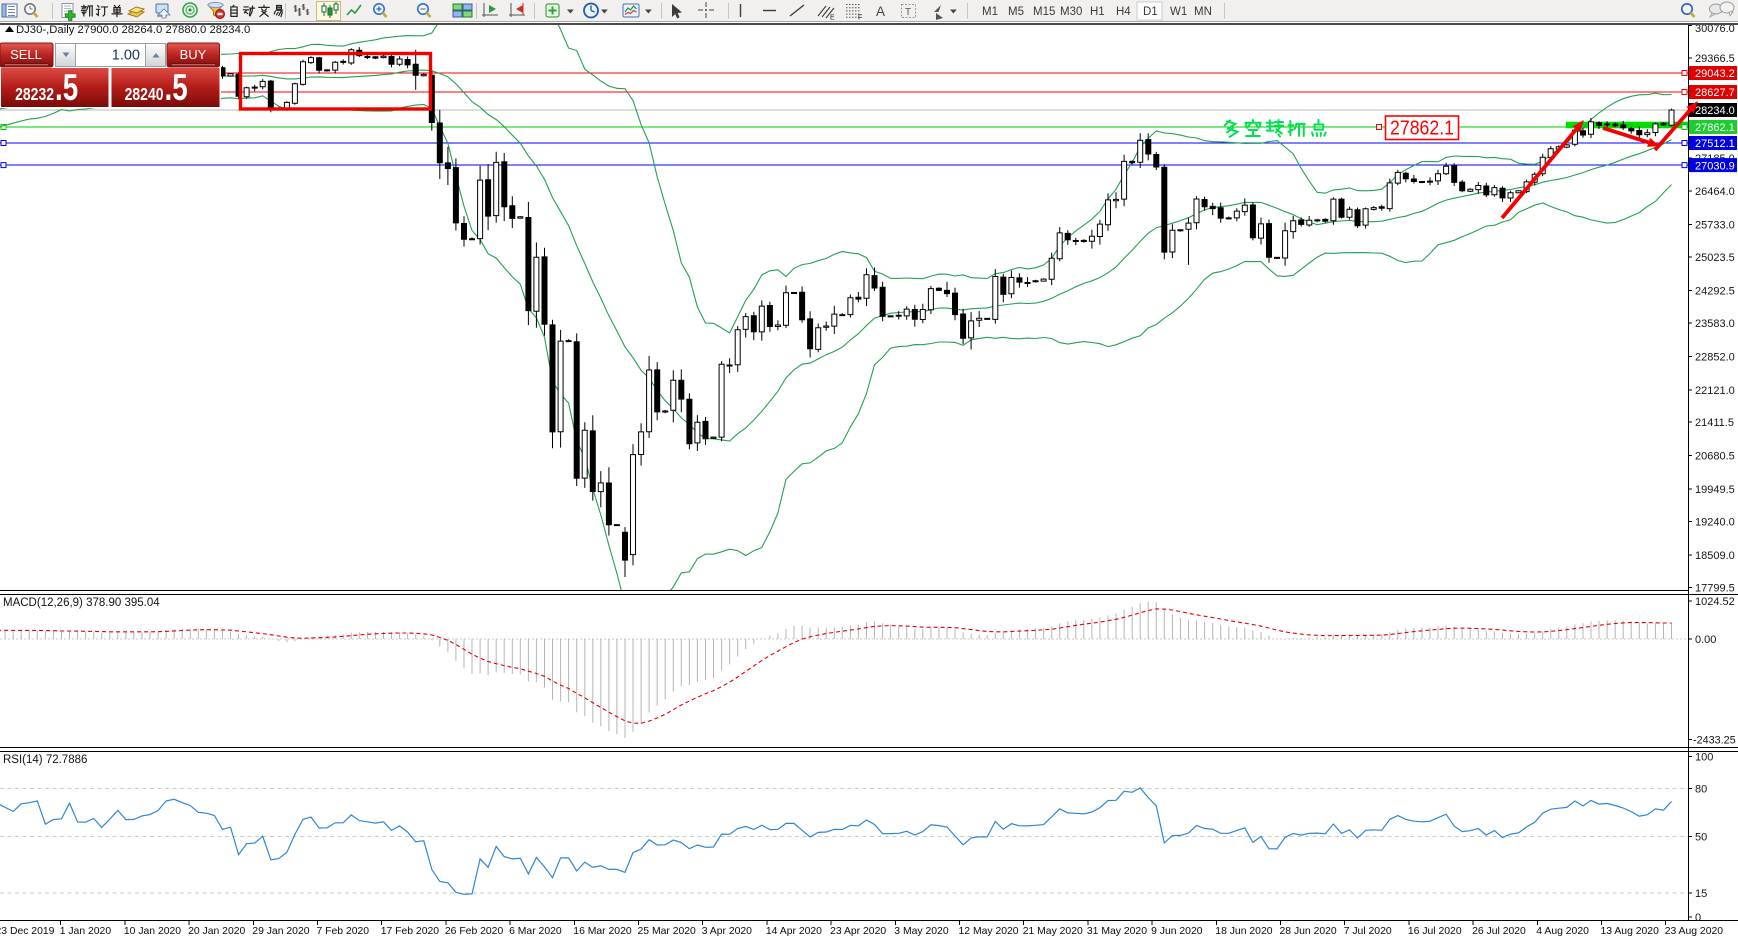 The width and height of the screenshot is (1738, 947). I want to click on svg-text: 9 Jun 2020, so click(1177, 931).